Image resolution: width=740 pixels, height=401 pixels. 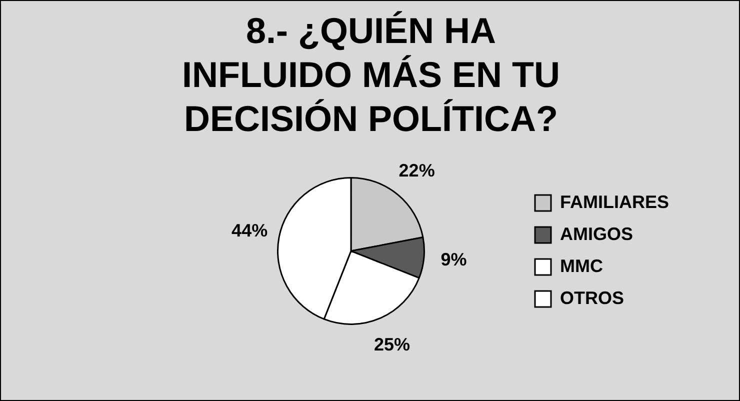 What do you see at coordinates (615, 202) in the screenshot?
I see `legend-label: FAMILIARES` at bounding box center [615, 202].